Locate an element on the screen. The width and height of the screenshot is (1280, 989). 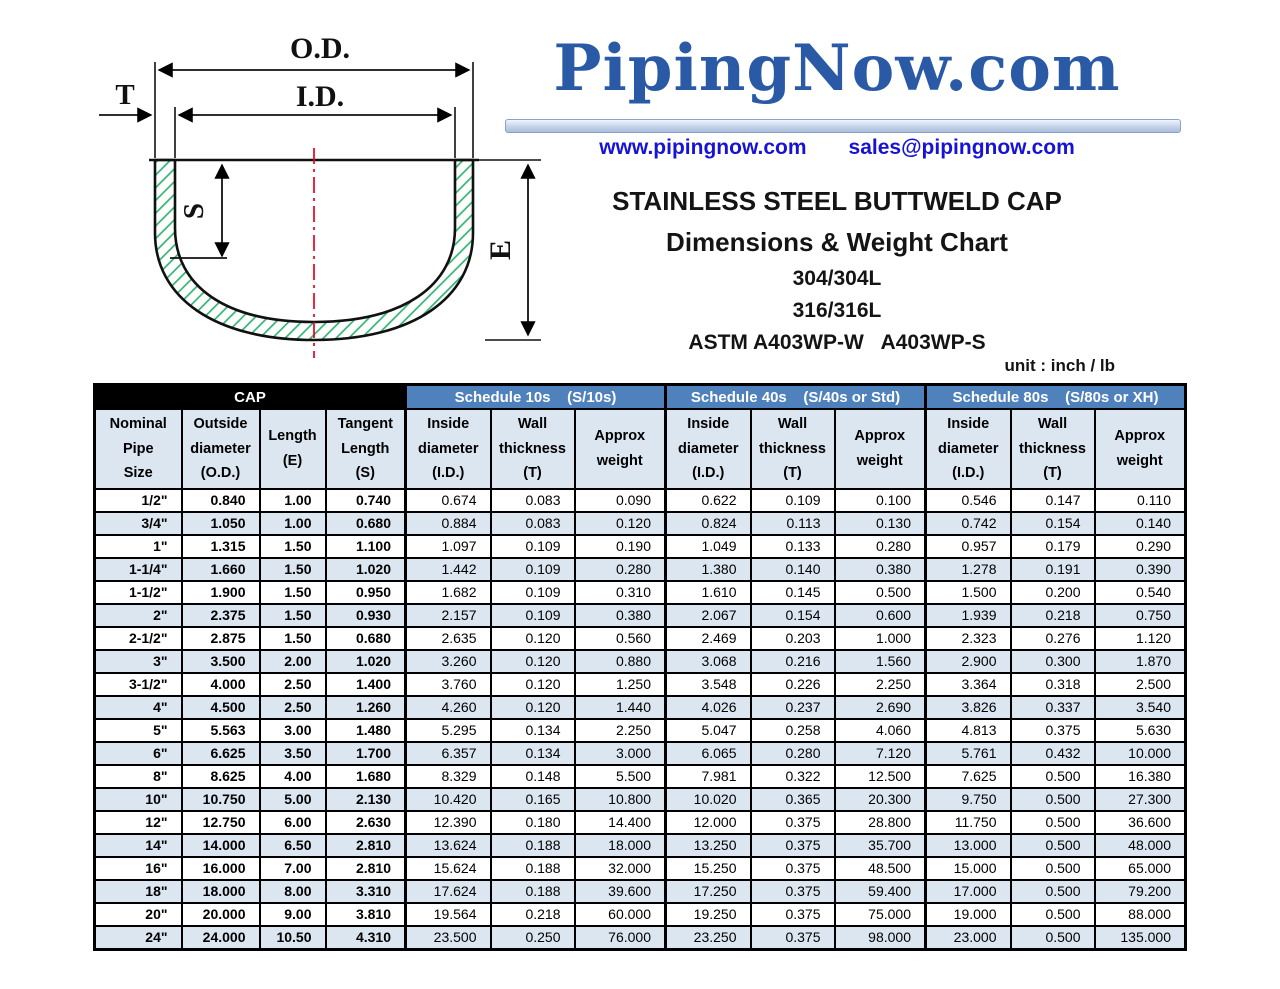
value-cell: 12.000 is located at coordinates (708, 822).